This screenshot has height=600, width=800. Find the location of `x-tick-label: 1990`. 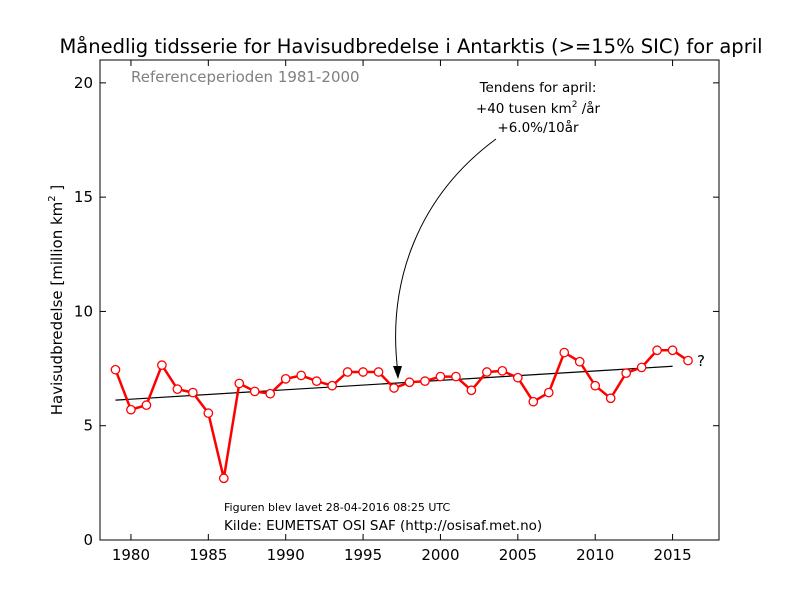

x-tick-label: 1990 is located at coordinates (286, 555).